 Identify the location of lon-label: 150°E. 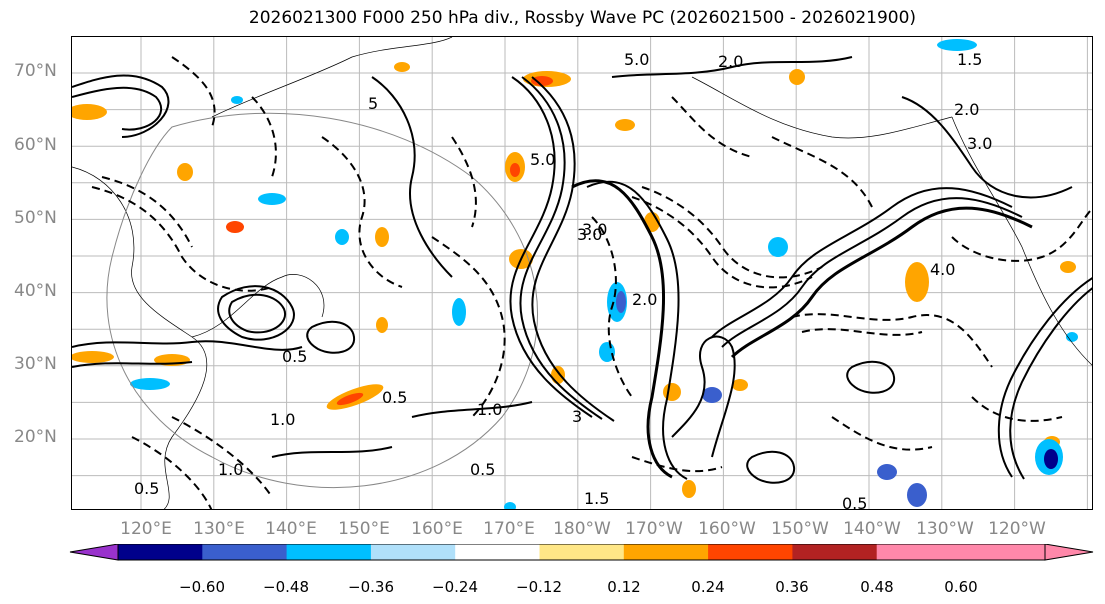
(364, 529).